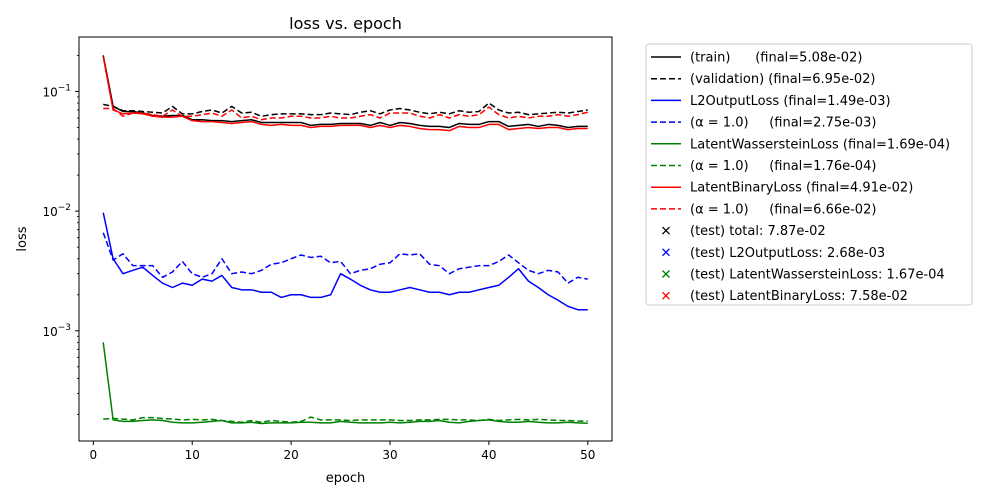 The width and height of the screenshot is (1000, 500). Describe the element at coordinates (783, 79) in the screenshot. I see `legend-label-1: (validation) (final=6.95e-02)` at that location.